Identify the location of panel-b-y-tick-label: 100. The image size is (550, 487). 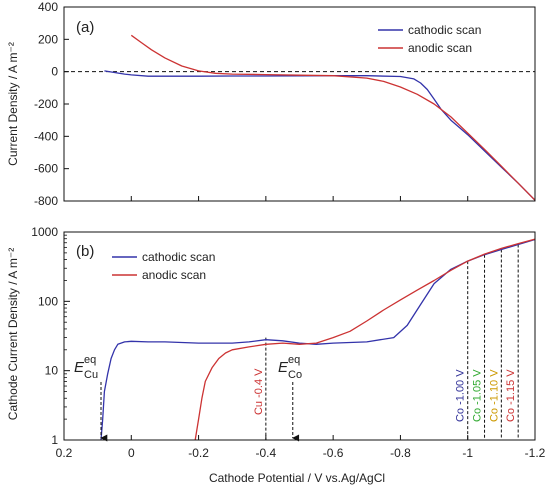
(48, 301).